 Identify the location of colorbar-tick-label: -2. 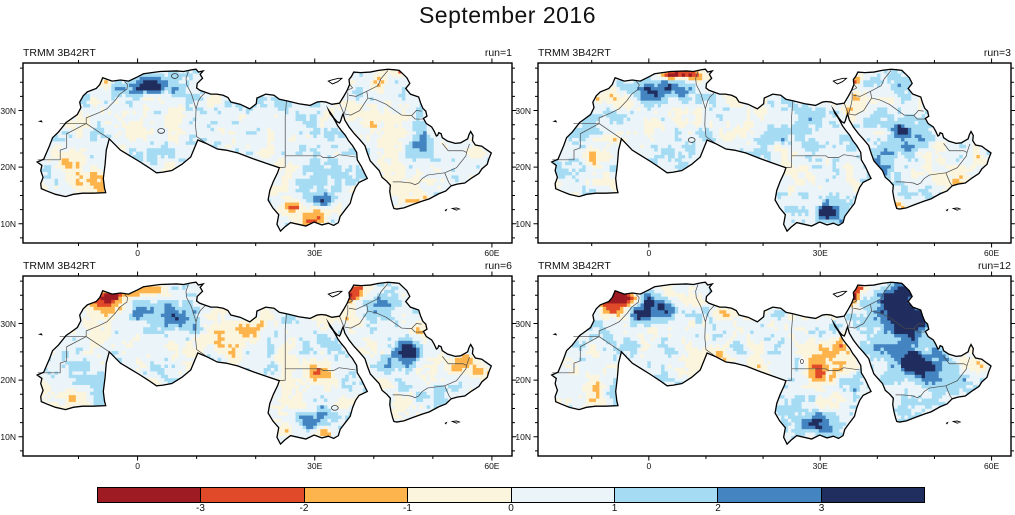
(304, 508).